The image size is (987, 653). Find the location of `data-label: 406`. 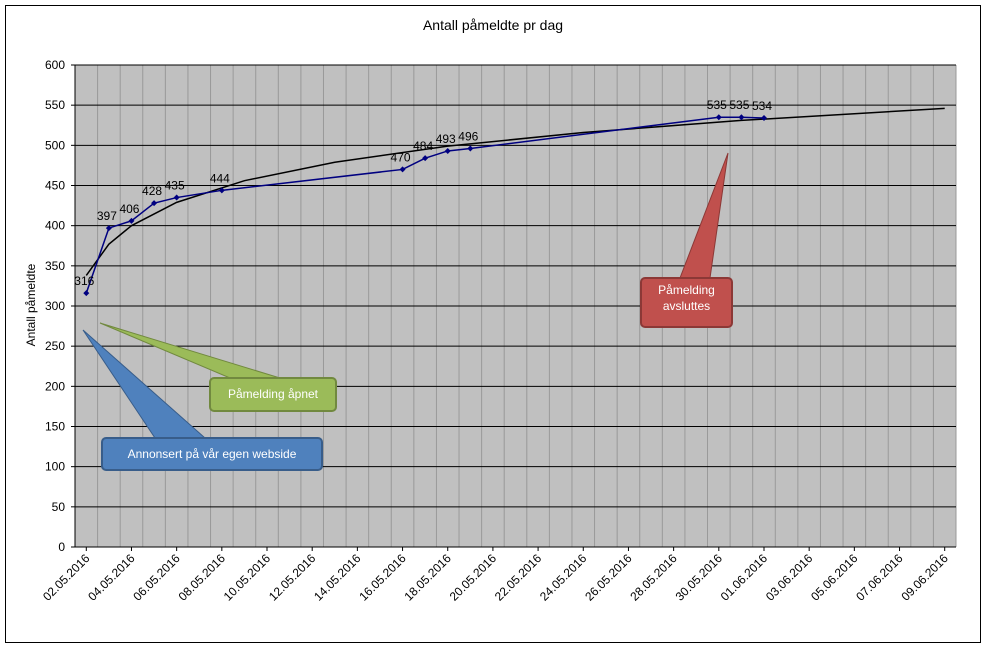

data-label: 406 is located at coordinates (129, 209).